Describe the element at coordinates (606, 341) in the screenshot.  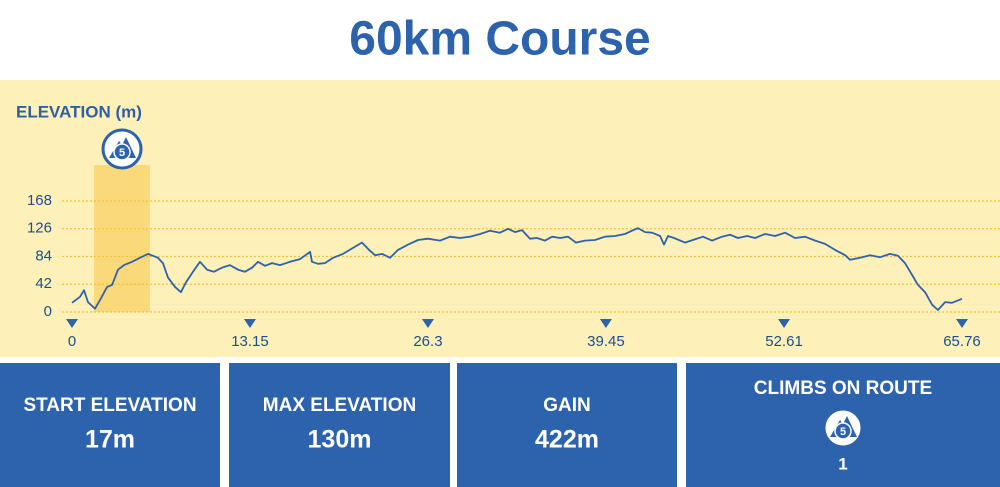
I see `x-tick-label: 39.45` at that location.